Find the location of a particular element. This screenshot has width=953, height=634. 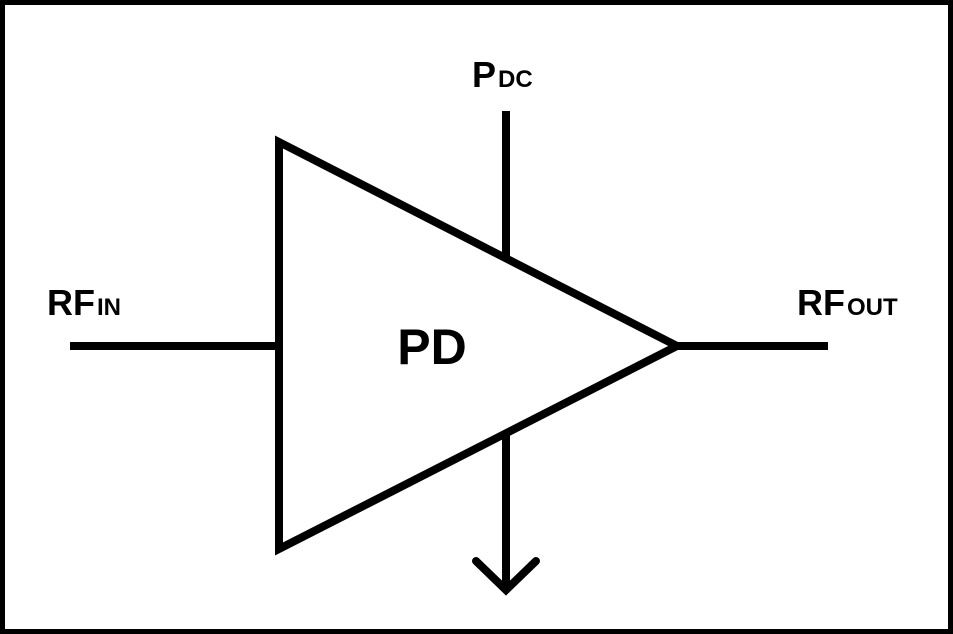

output-port-label-sub: OUT is located at coordinates (872, 307).